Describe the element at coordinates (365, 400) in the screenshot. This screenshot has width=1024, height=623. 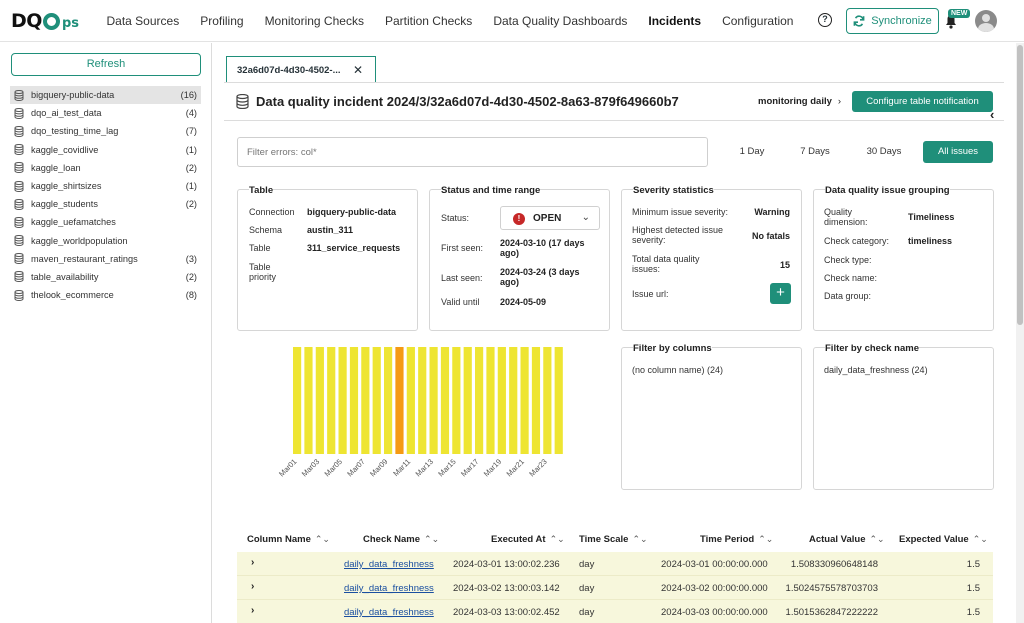
I see `chart-bar-mar07` at that location.